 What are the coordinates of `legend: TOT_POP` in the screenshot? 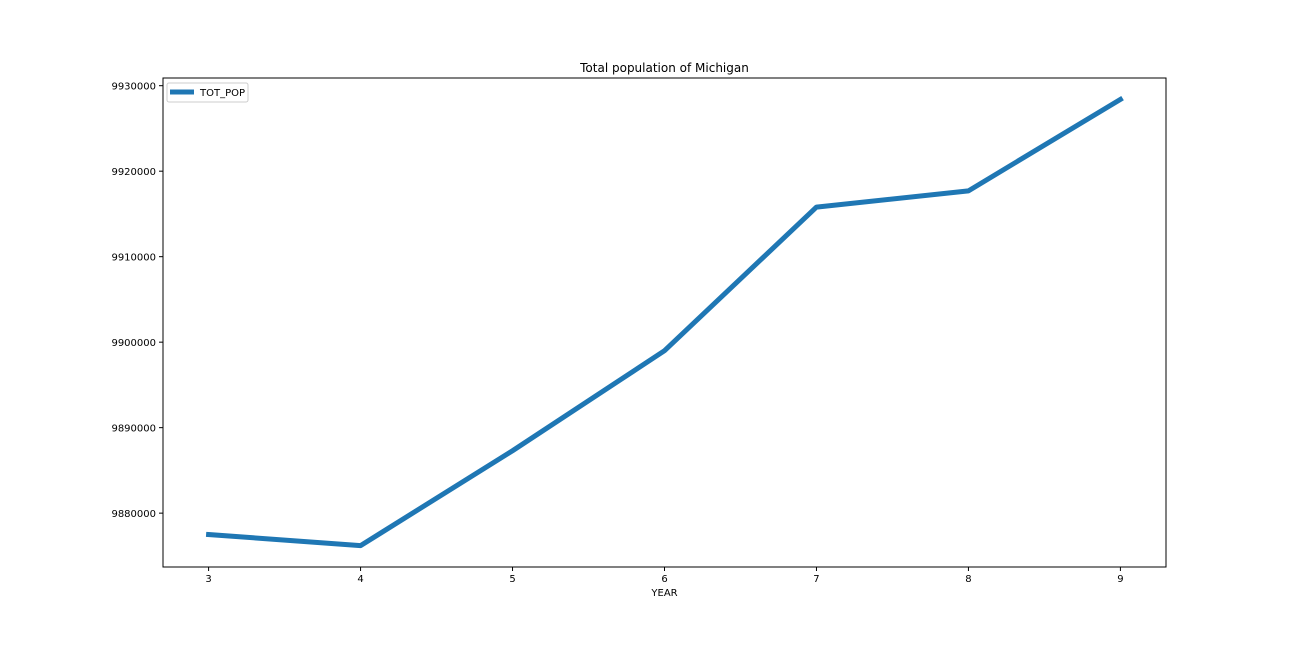 It's located at (207, 92).